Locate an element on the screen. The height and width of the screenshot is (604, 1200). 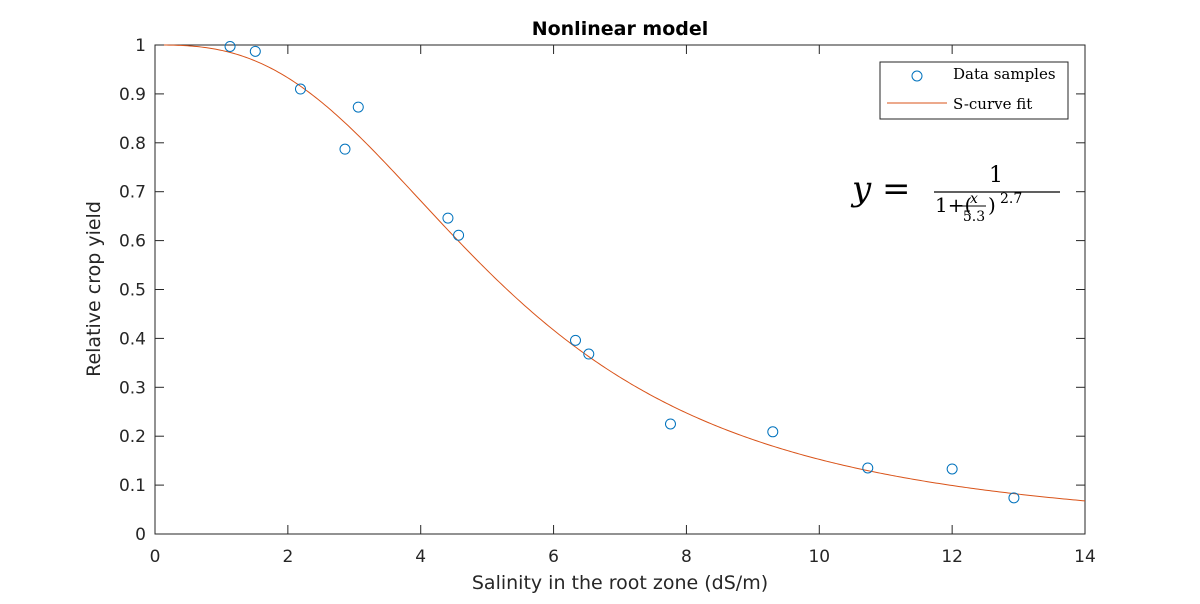
y-tick-label: 0 is located at coordinates (140, 535).